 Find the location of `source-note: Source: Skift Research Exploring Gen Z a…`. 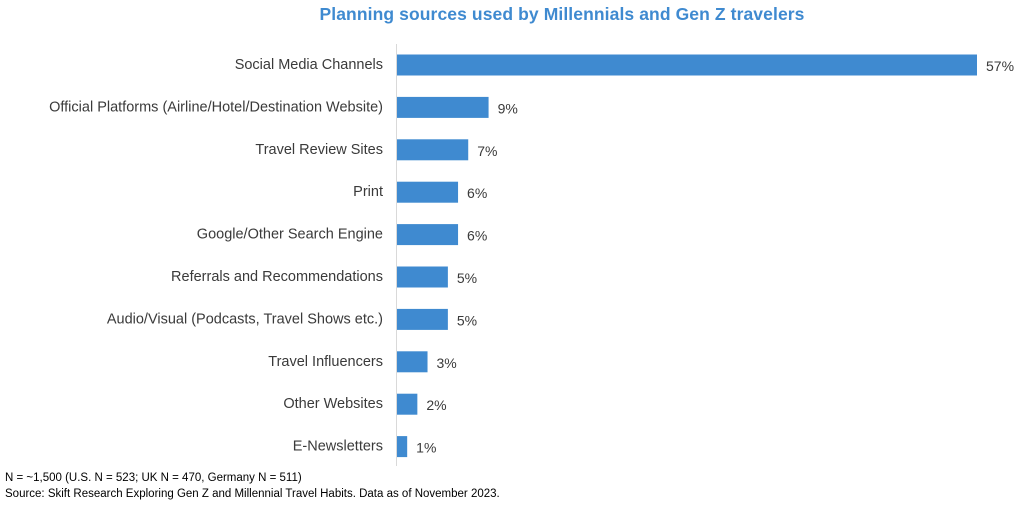

source-note: Source: Skift Research Exploring Gen Z a… is located at coordinates (252, 494).